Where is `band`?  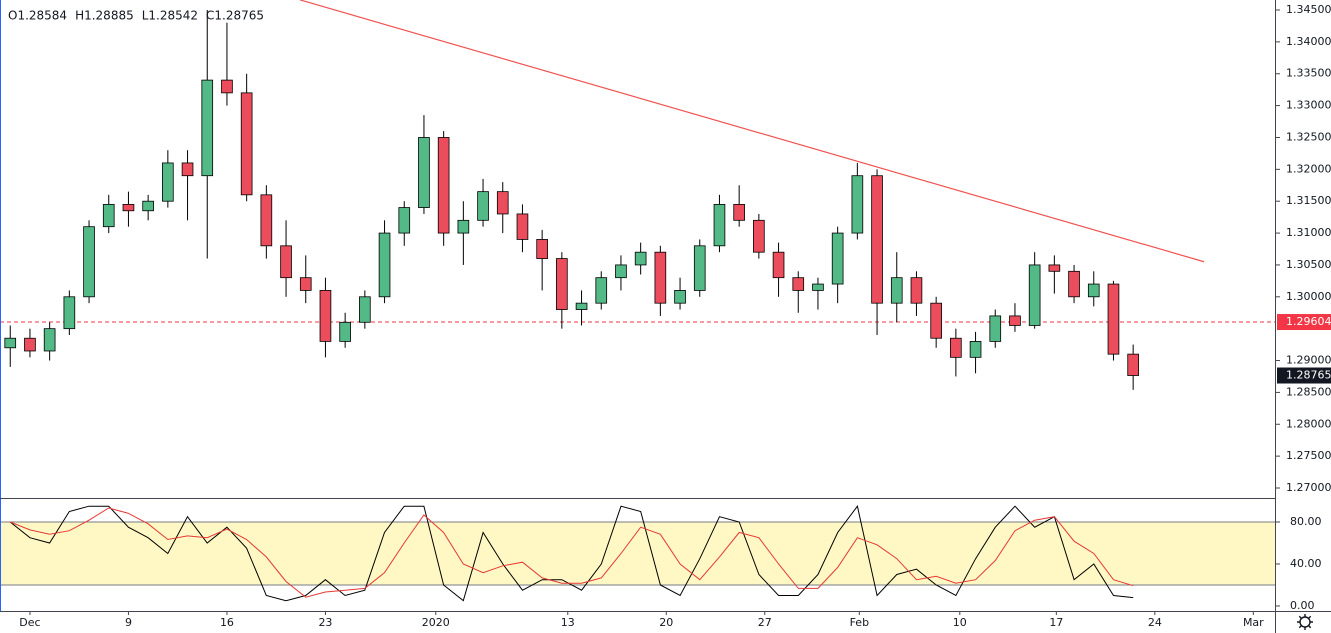 band is located at coordinates (637, 553).